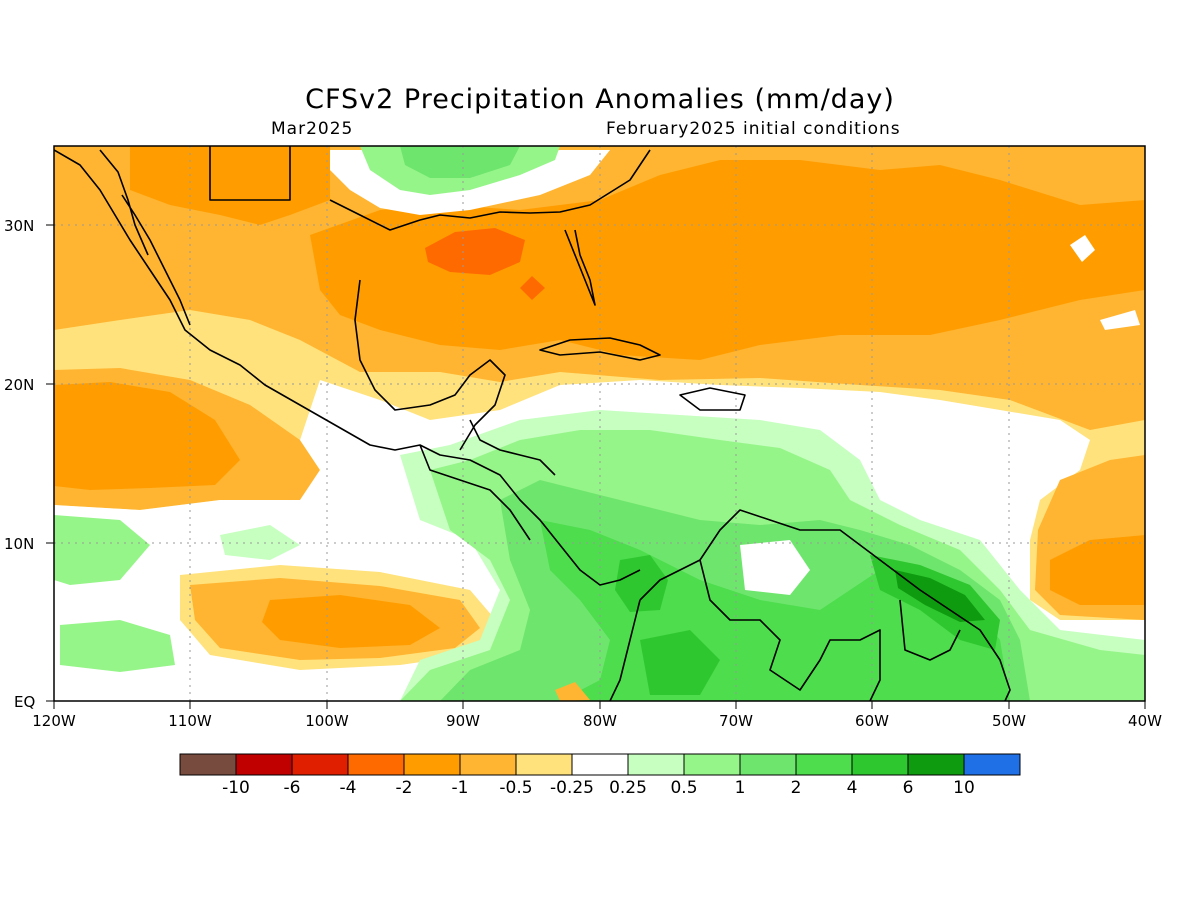  What do you see at coordinates (736, 721) in the screenshot?
I see `lon-label-70w: 70W` at bounding box center [736, 721].